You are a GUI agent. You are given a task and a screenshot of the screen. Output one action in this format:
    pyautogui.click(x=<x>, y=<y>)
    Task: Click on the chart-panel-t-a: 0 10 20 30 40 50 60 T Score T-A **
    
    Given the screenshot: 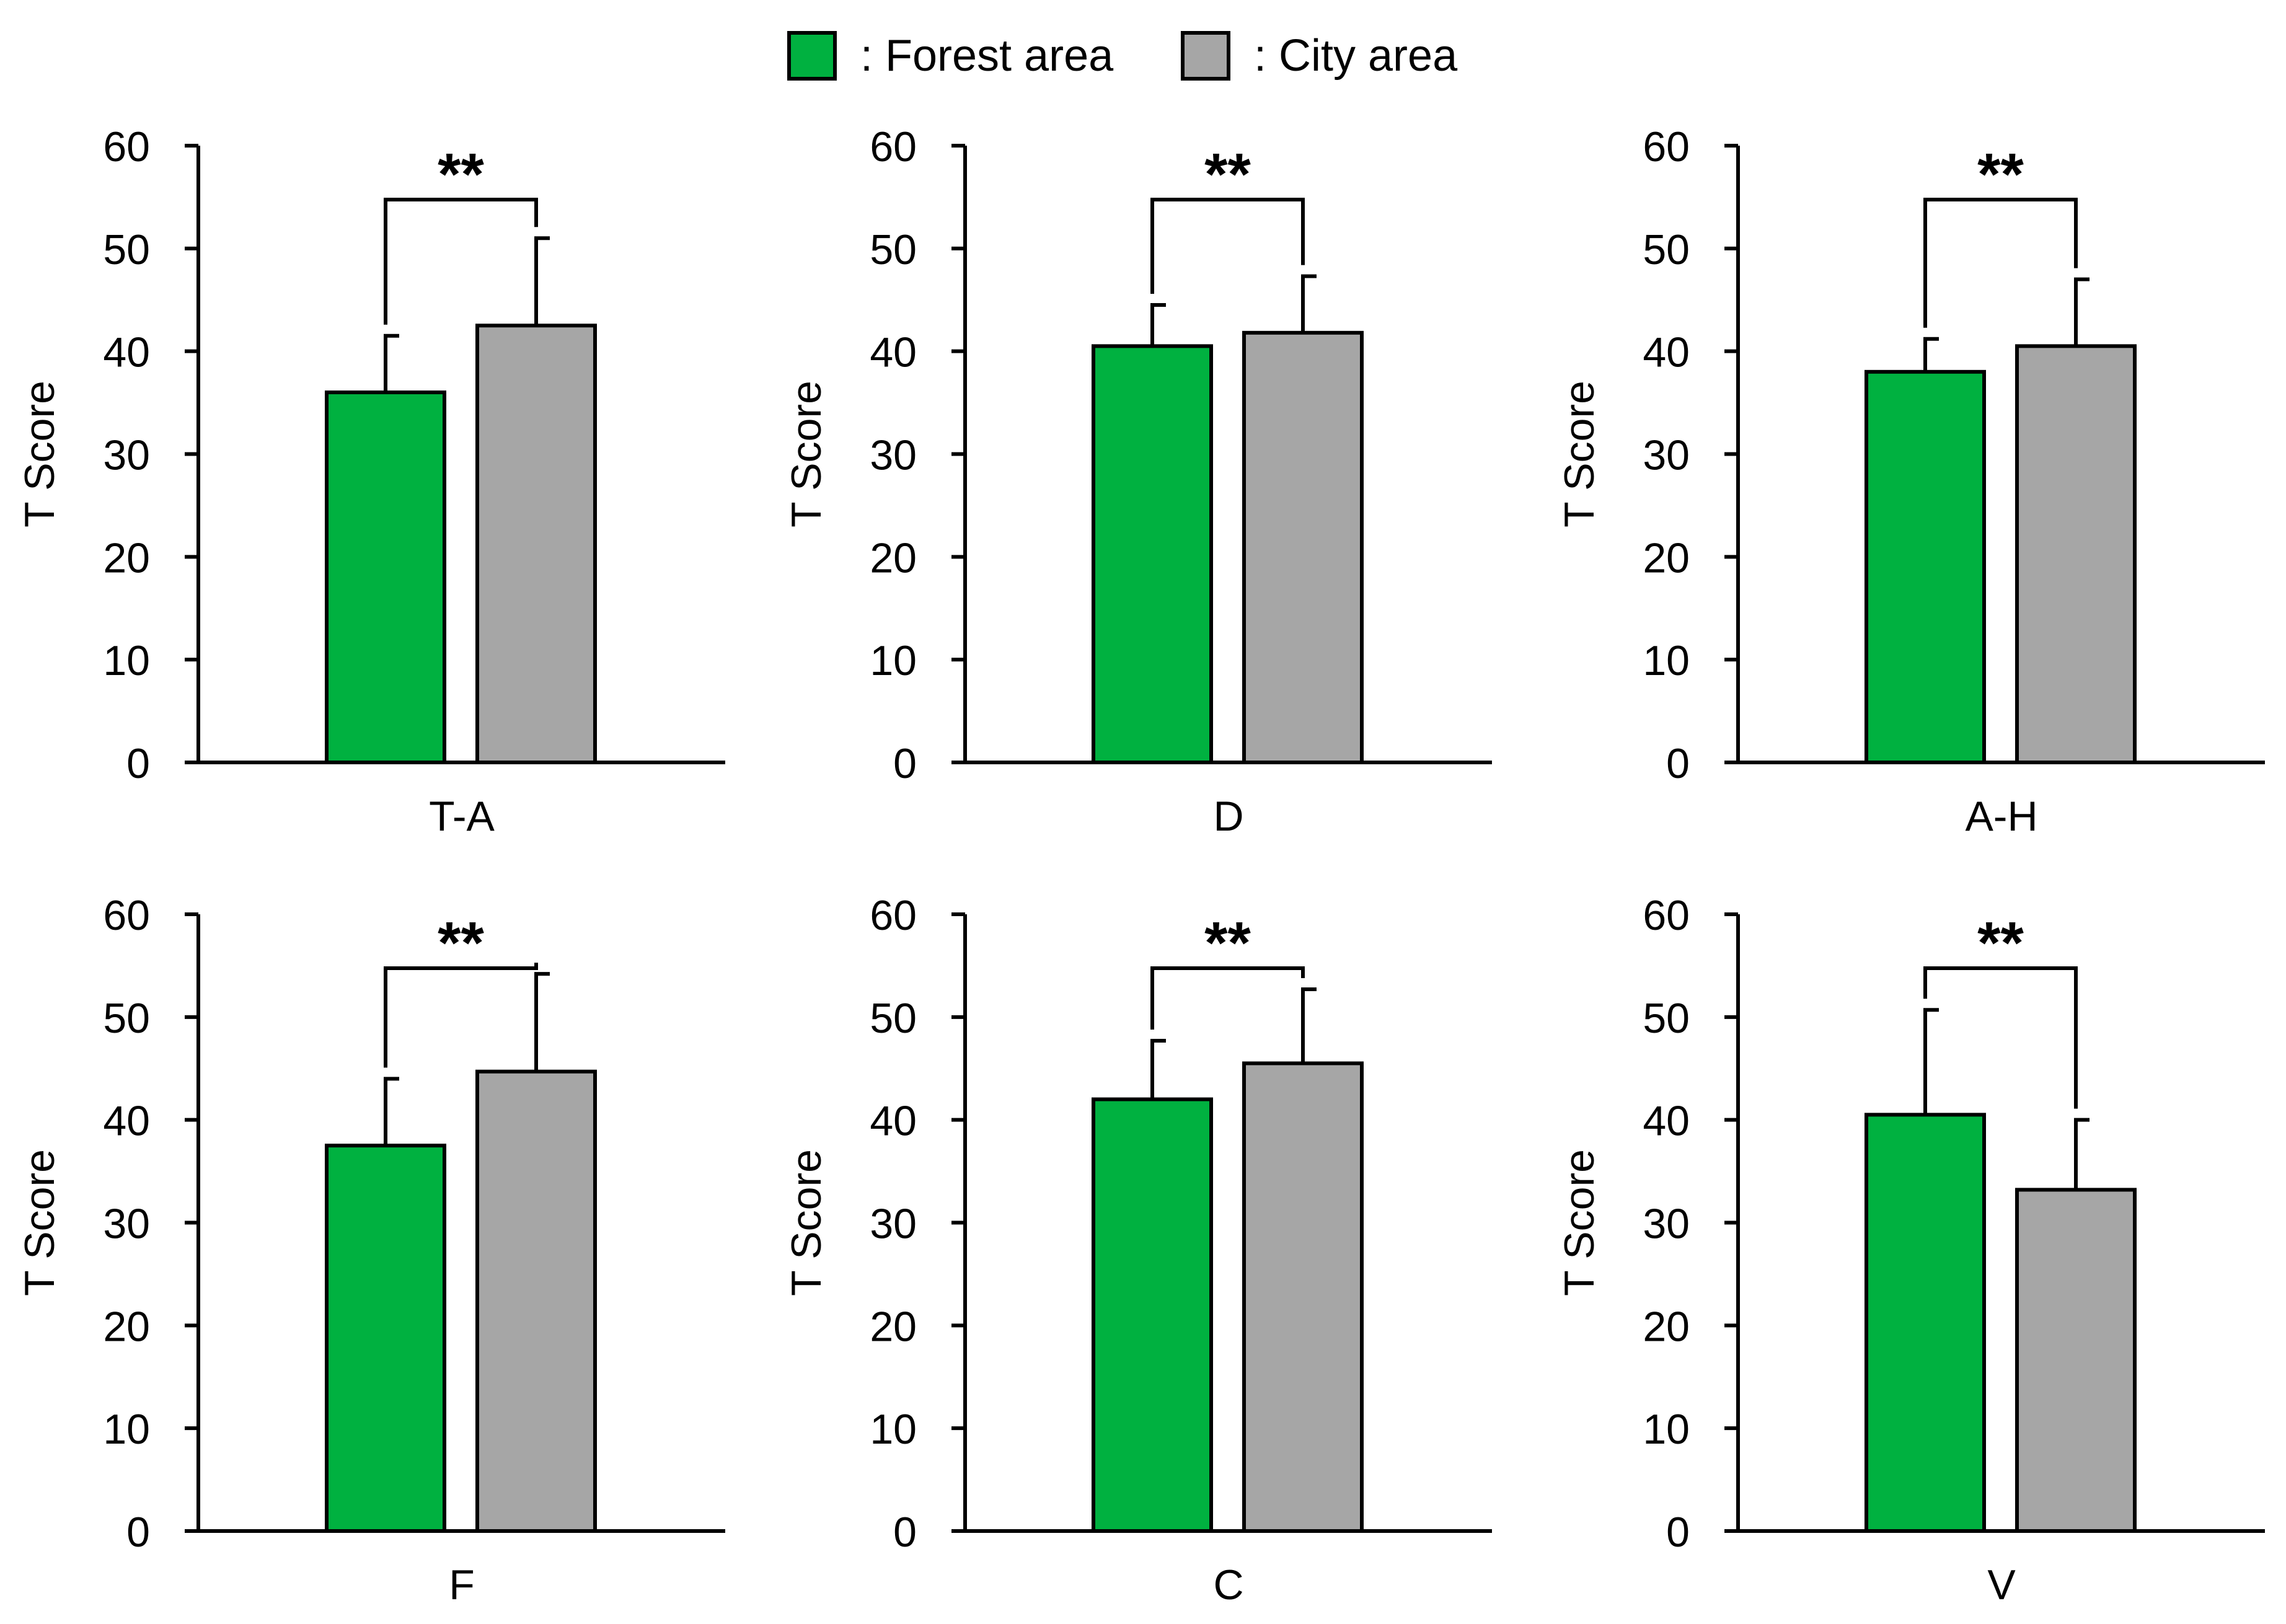 What is the action you would take?
    pyautogui.click(x=370, y=481)
    